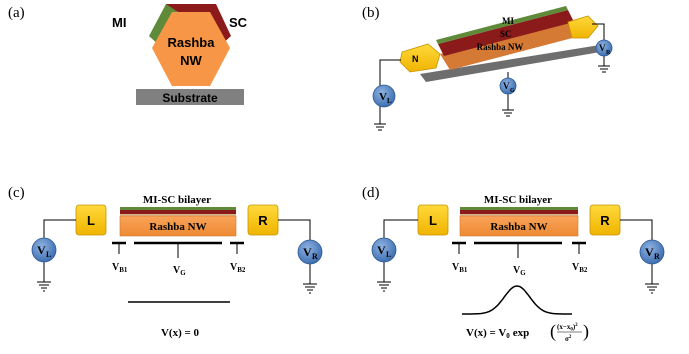 Image resolution: width=689 pixels, height=354 pixels. I want to click on interface-strip-d, so click(519, 215).